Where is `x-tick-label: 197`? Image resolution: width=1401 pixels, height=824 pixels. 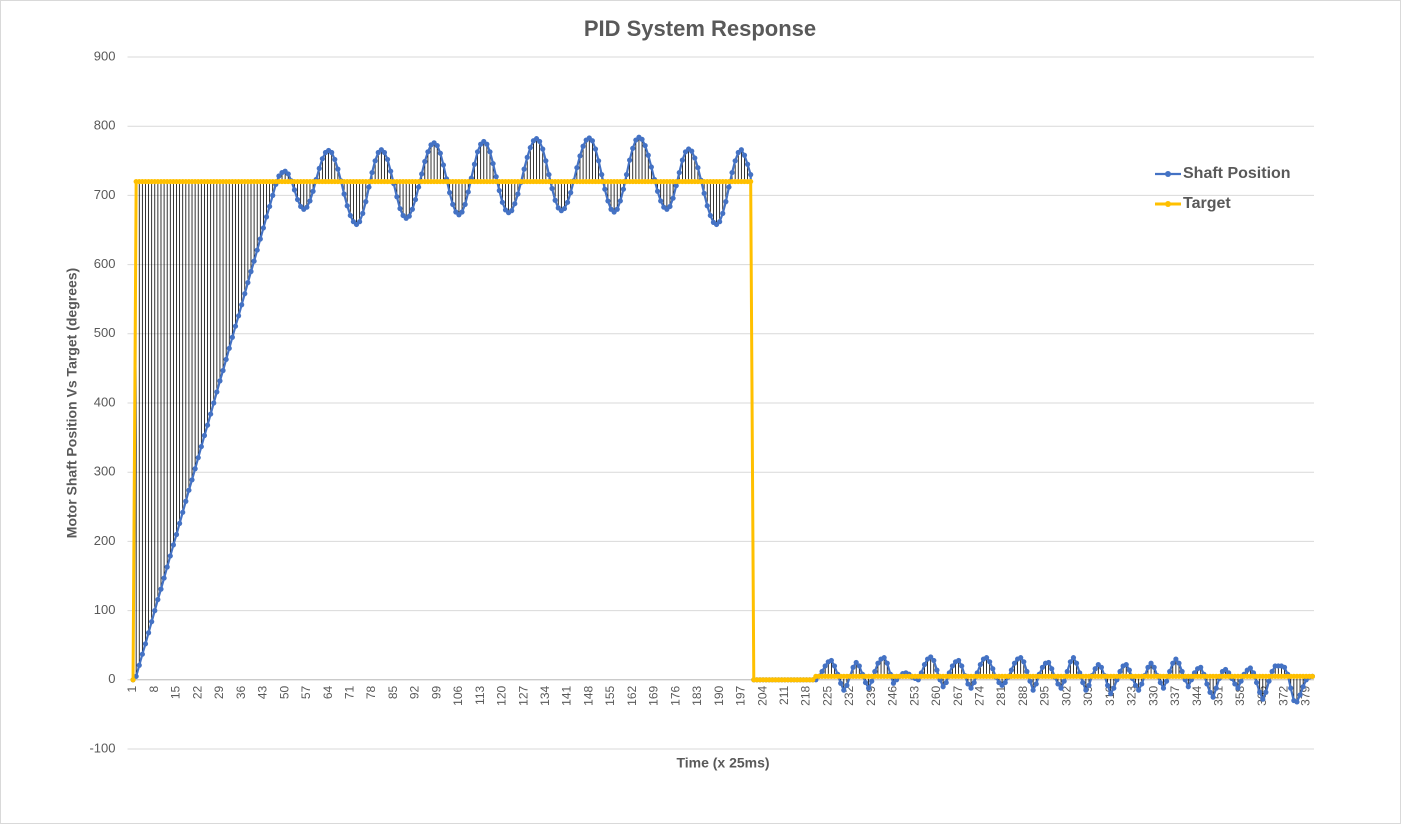 x-tick-label: 197 is located at coordinates (741, 695).